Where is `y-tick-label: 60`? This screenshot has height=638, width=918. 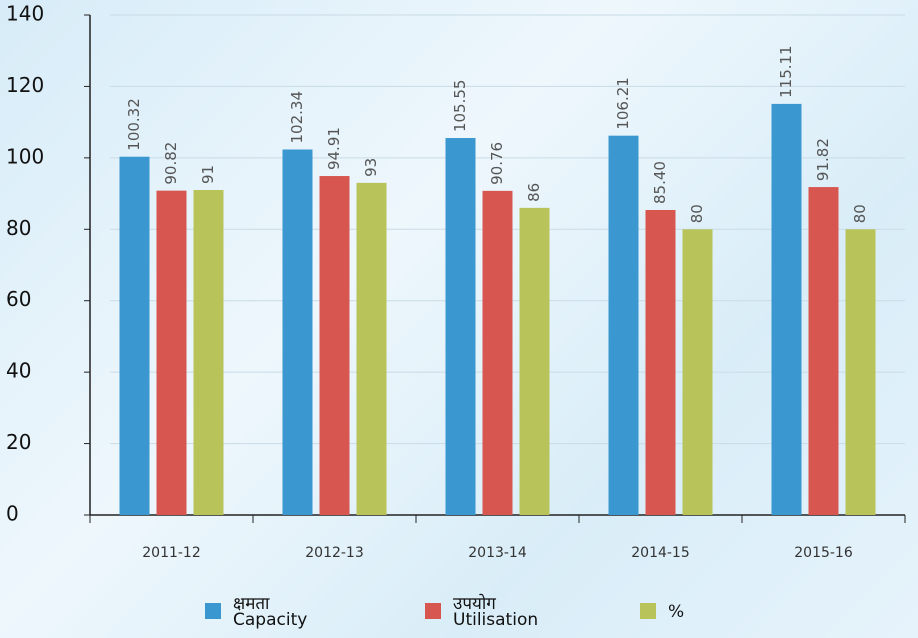
y-tick-label: 60 is located at coordinates (18, 299).